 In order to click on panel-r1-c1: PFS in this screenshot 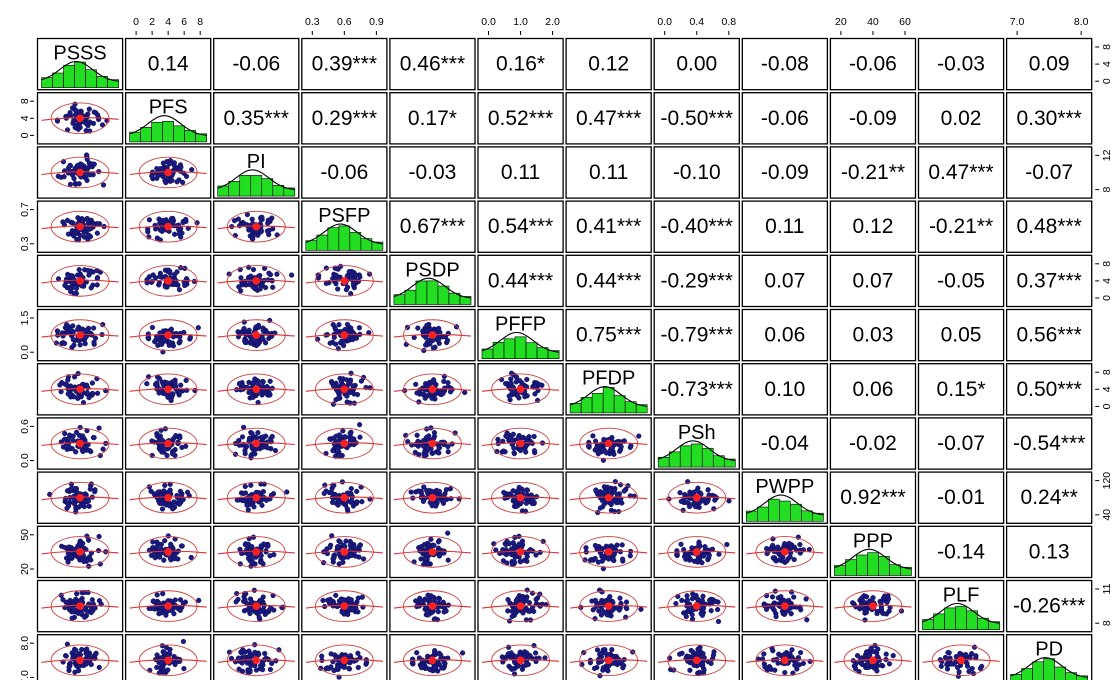, I will do `click(168, 118)`.